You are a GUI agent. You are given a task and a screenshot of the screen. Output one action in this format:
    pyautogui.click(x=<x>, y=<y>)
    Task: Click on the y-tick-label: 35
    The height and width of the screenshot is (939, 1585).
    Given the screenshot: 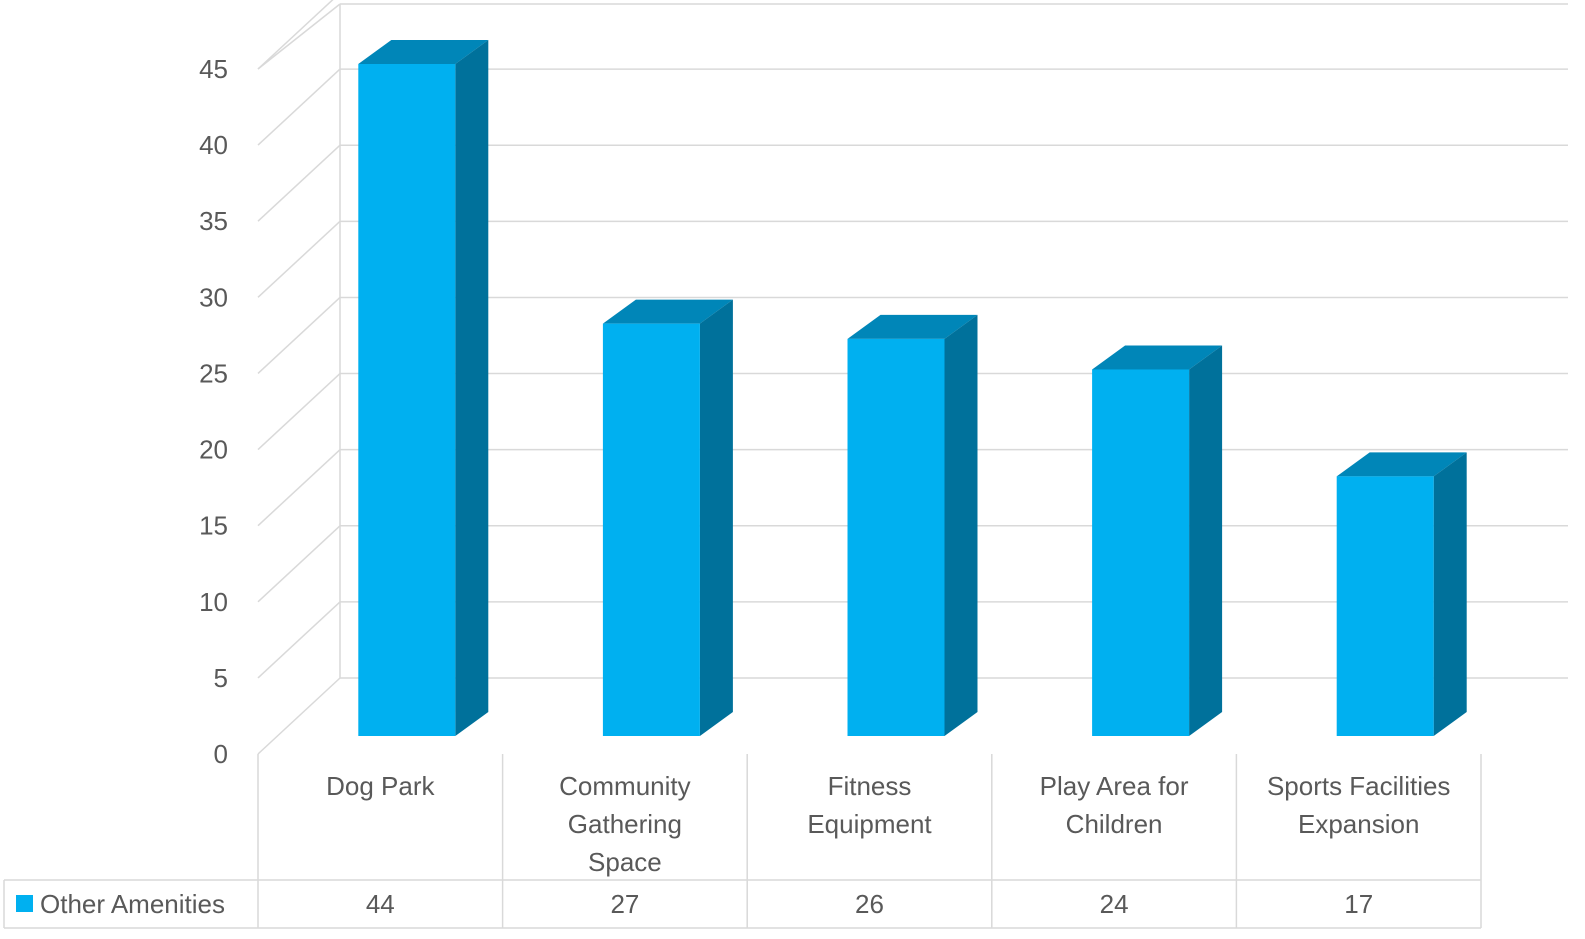 What is the action you would take?
    pyautogui.click(x=213, y=221)
    